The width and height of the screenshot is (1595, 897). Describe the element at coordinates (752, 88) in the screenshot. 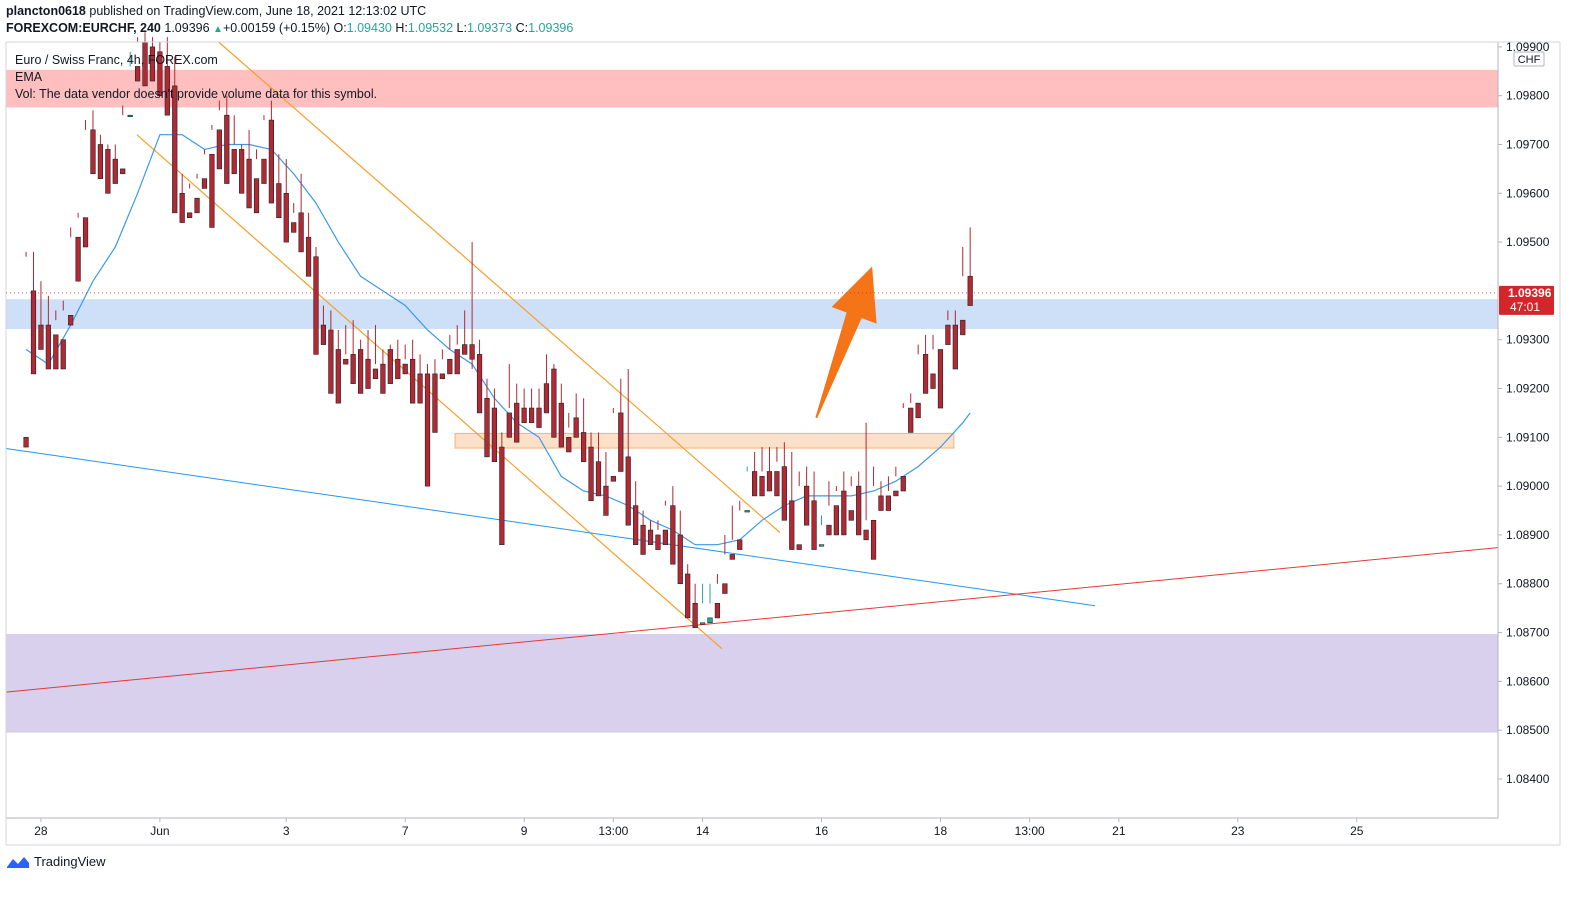

I see `resistance-zone` at that location.